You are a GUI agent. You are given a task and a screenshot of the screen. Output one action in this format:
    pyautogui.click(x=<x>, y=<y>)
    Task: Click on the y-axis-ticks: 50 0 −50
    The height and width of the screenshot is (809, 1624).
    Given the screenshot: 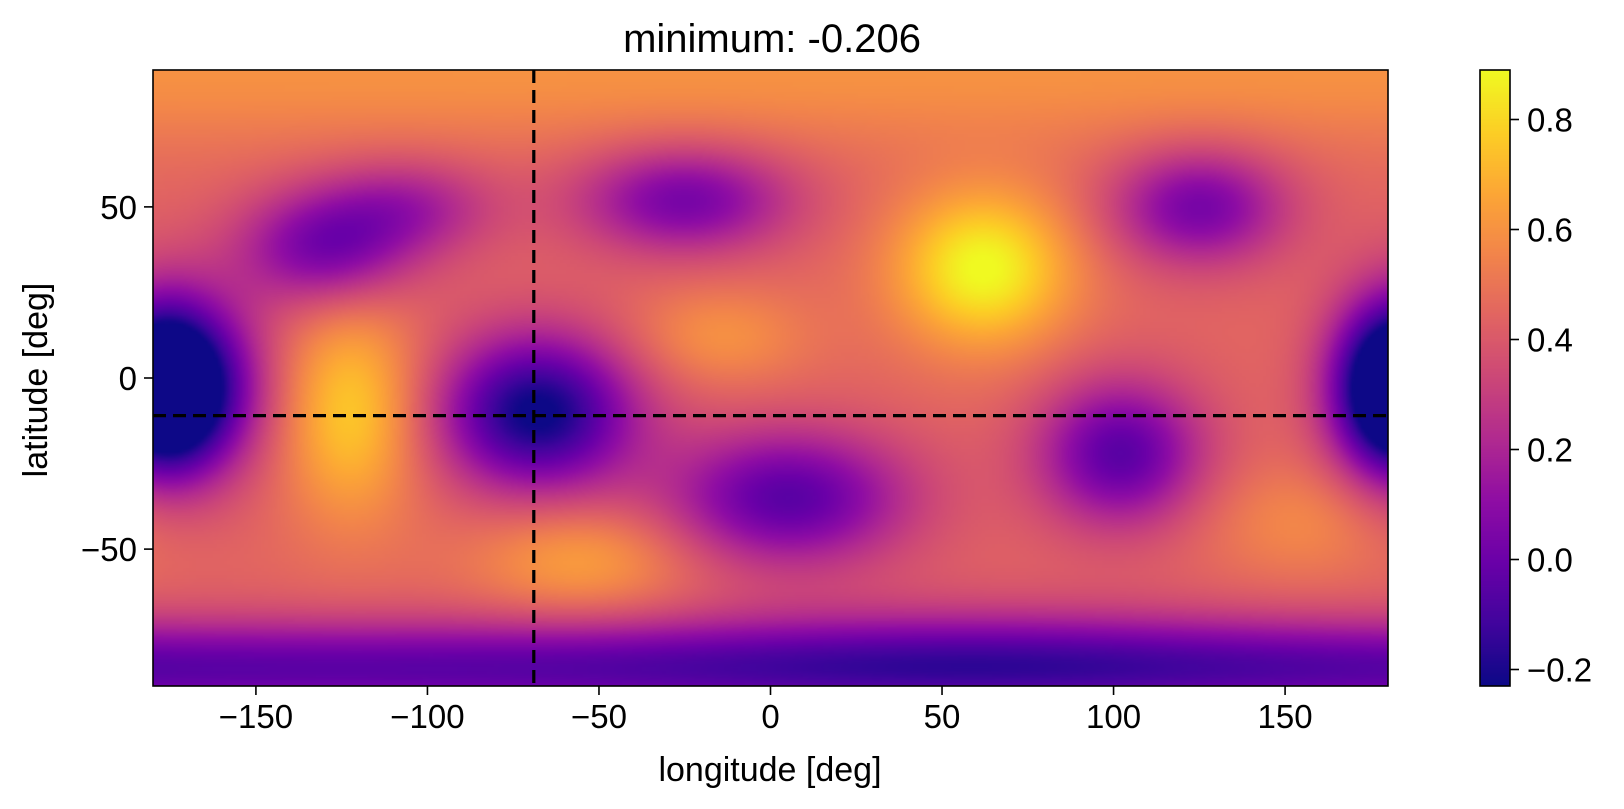 What is the action you would take?
    pyautogui.click(x=117, y=378)
    